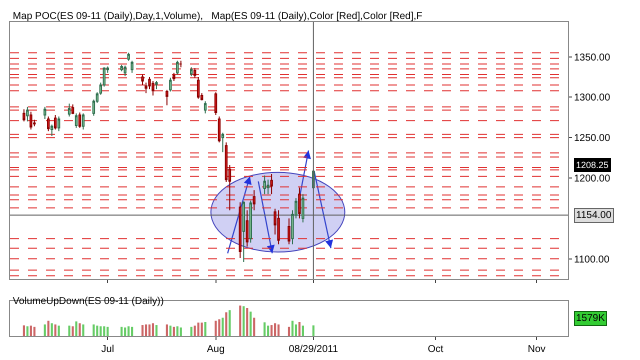 The image size is (640, 360). Describe the element at coordinates (215, 349) in the screenshot. I see `x-tick-label: Aug` at that location.